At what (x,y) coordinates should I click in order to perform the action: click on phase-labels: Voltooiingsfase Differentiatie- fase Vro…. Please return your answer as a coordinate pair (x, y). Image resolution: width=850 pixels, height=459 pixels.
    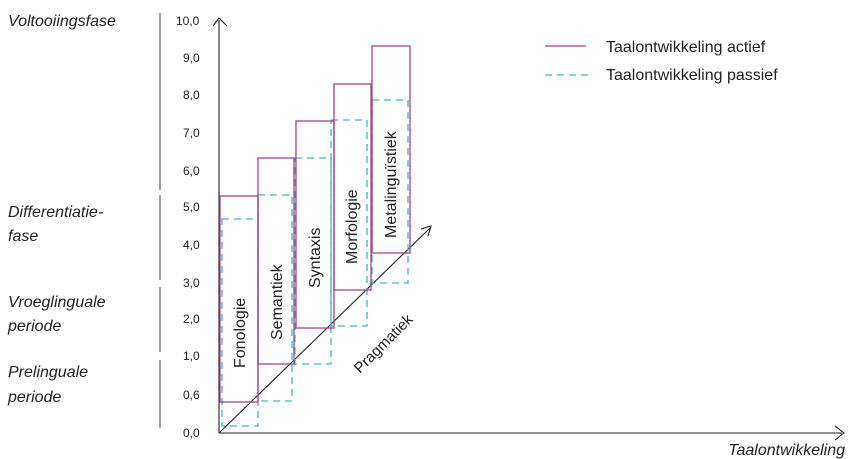
    Looking at the image, I should click on (61, 209).